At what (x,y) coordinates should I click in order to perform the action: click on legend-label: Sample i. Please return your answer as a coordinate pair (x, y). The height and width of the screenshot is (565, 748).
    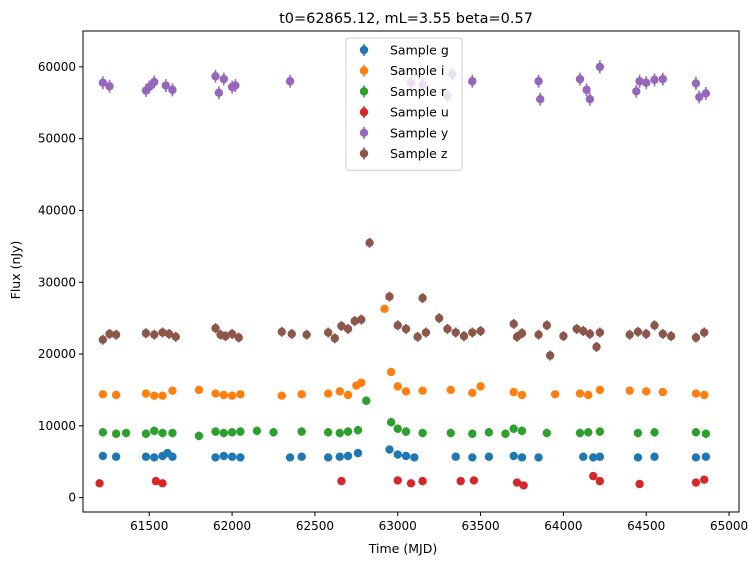
    Looking at the image, I should click on (417, 70).